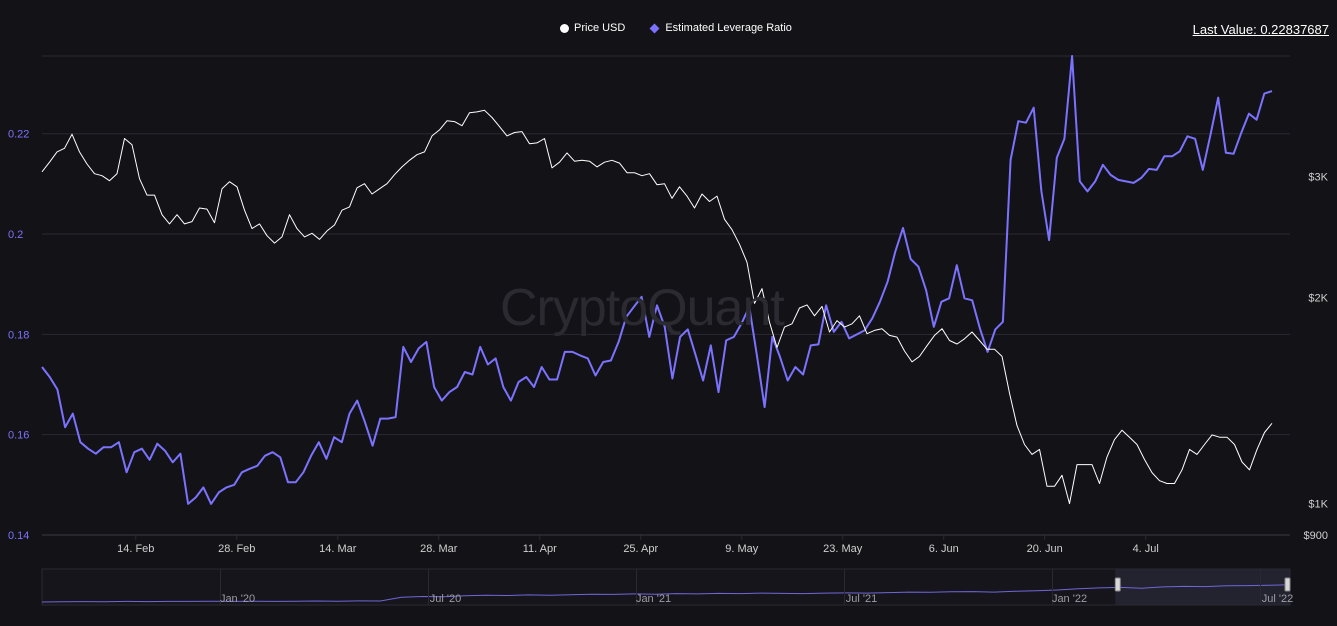 The height and width of the screenshot is (626, 1337). I want to click on left-tick-label: 0.16, so click(18, 436).